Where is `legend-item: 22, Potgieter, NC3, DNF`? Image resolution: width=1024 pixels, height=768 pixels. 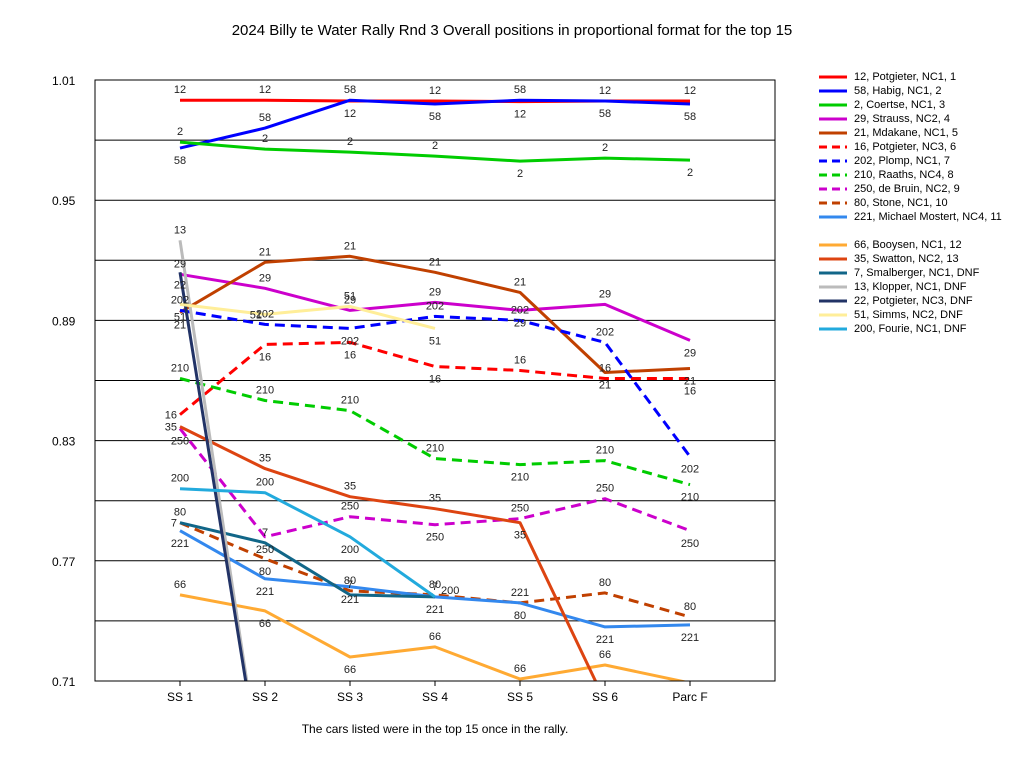 legend-item: 22, Potgieter, NC3, DNF is located at coordinates (918, 302).